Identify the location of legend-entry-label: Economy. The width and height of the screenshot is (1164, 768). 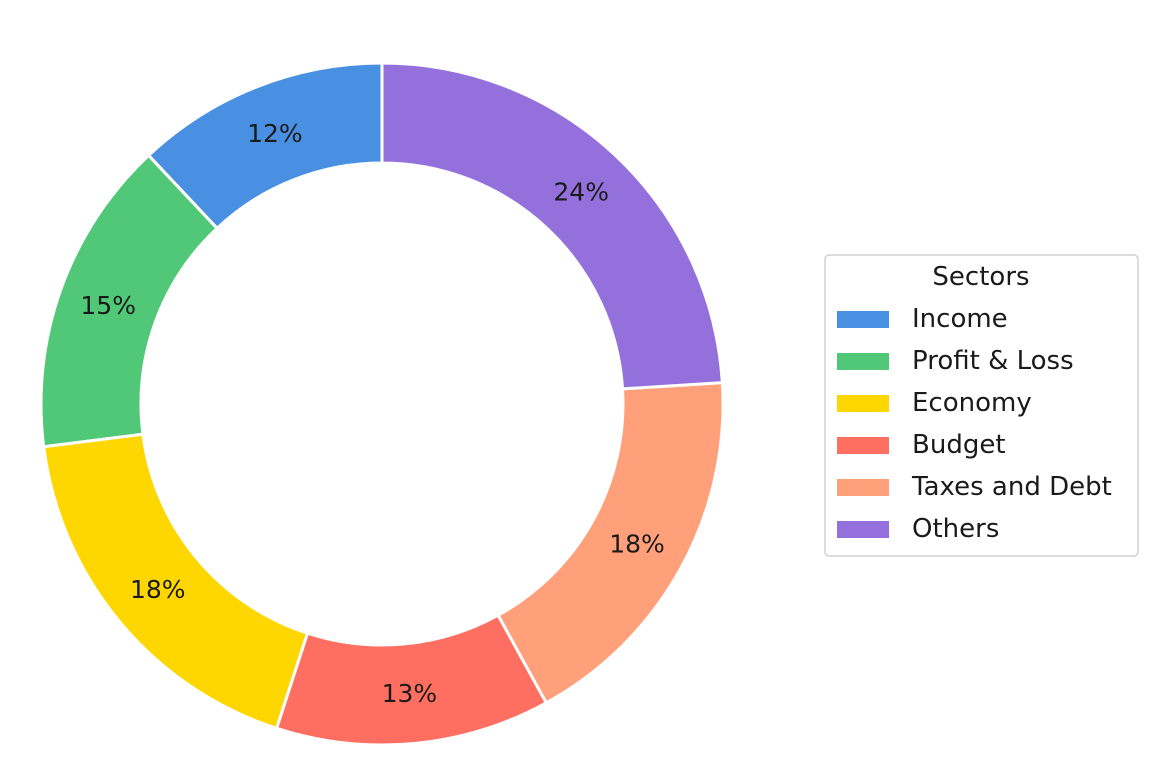
(972, 403).